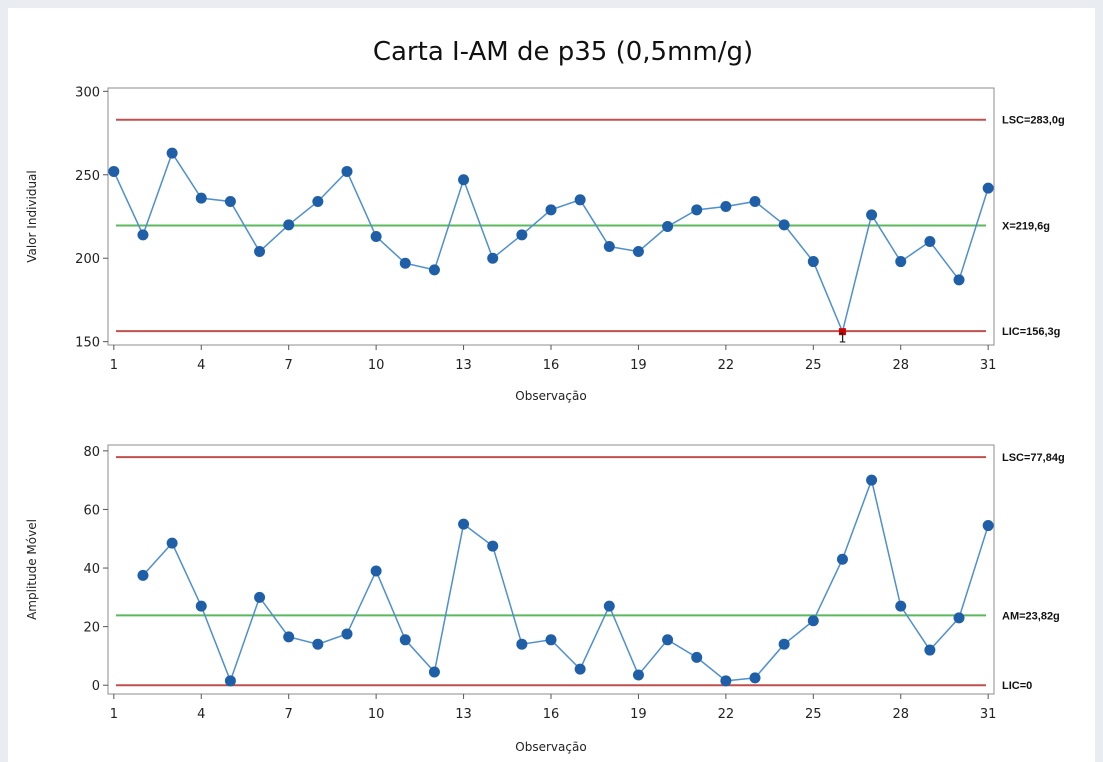 This screenshot has height=762, width=1103. Describe the element at coordinates (1033, 121) in the screenshot. I see `upper-control-limit-label: LSC=283,0g` at that location.